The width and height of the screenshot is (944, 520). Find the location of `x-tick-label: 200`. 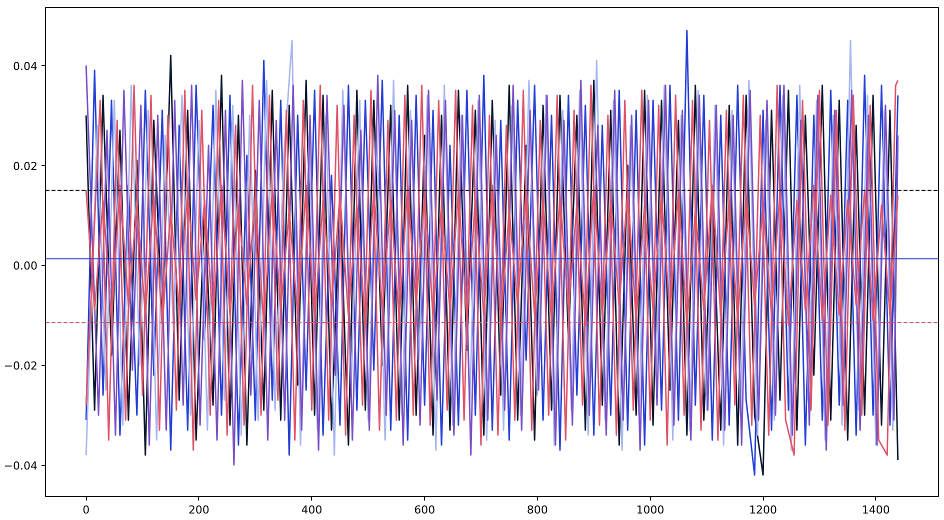

x-tick-label: 200 is located at coordinates (199, 510).